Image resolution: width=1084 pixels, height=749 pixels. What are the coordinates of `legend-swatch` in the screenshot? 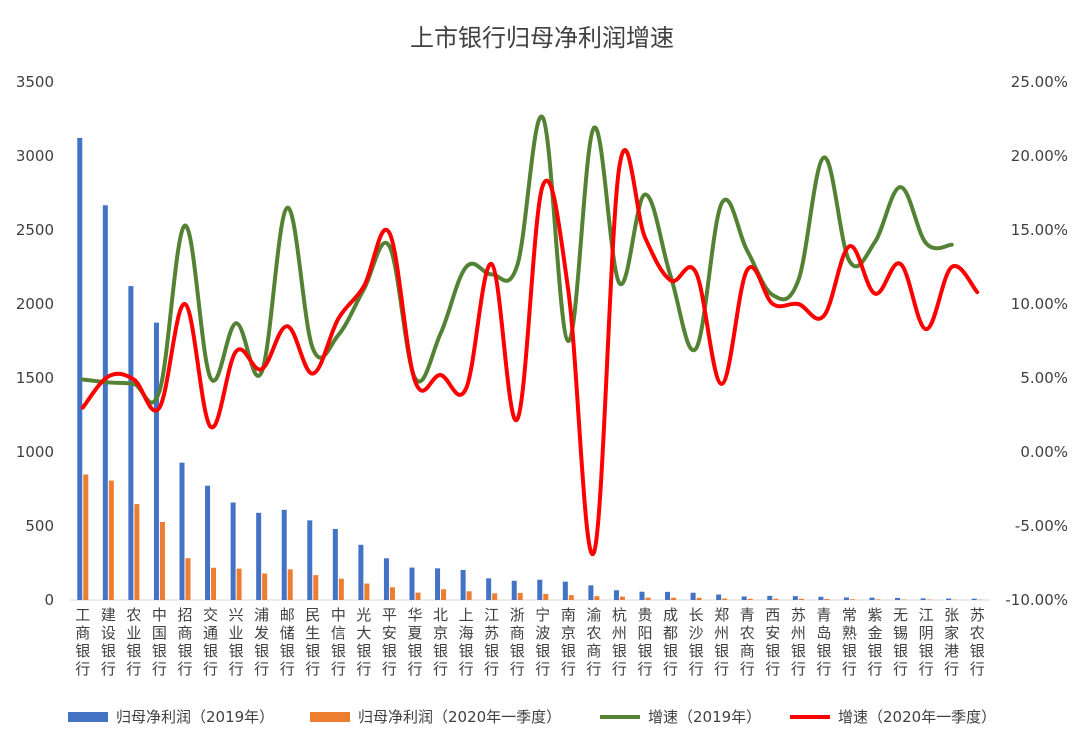 It's located at (88, 717).